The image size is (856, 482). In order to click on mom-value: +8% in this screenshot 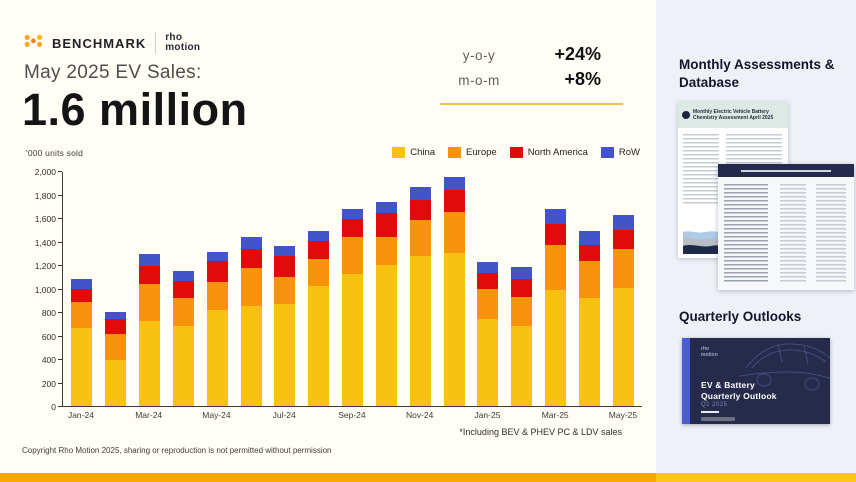, I will do `click(582, 79)`.